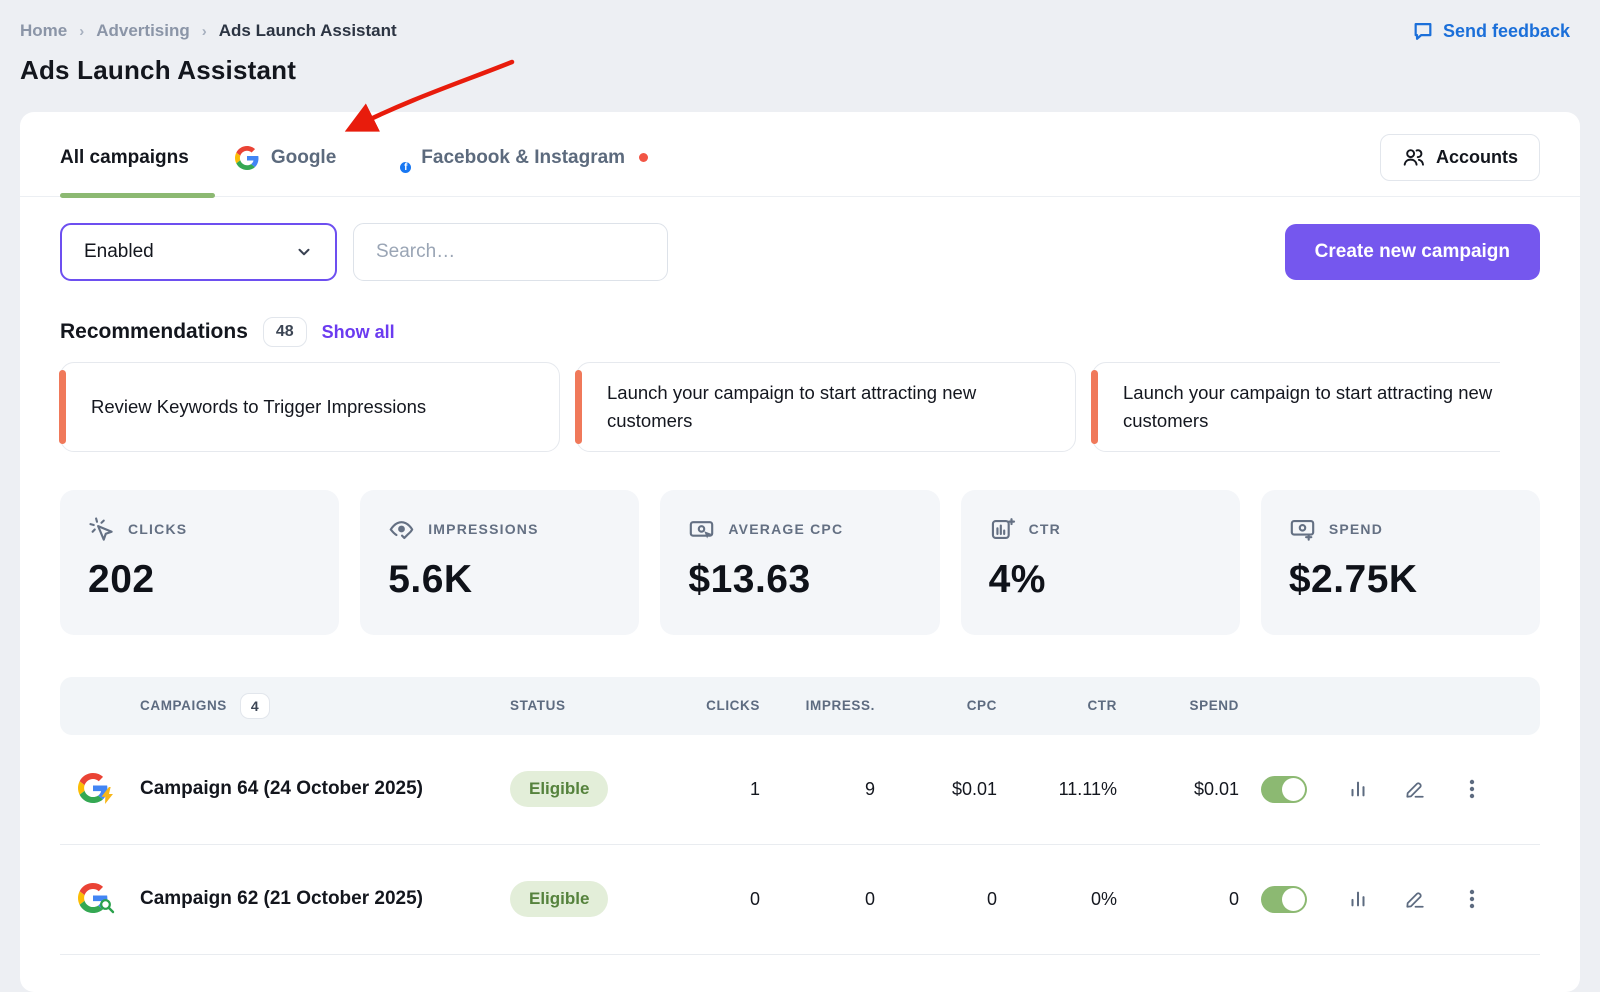 The image size is (1600, 992). Describe the element at coordinates (1423, 31) in the screenshot. I see `feedback-bubble-icon` at that location.